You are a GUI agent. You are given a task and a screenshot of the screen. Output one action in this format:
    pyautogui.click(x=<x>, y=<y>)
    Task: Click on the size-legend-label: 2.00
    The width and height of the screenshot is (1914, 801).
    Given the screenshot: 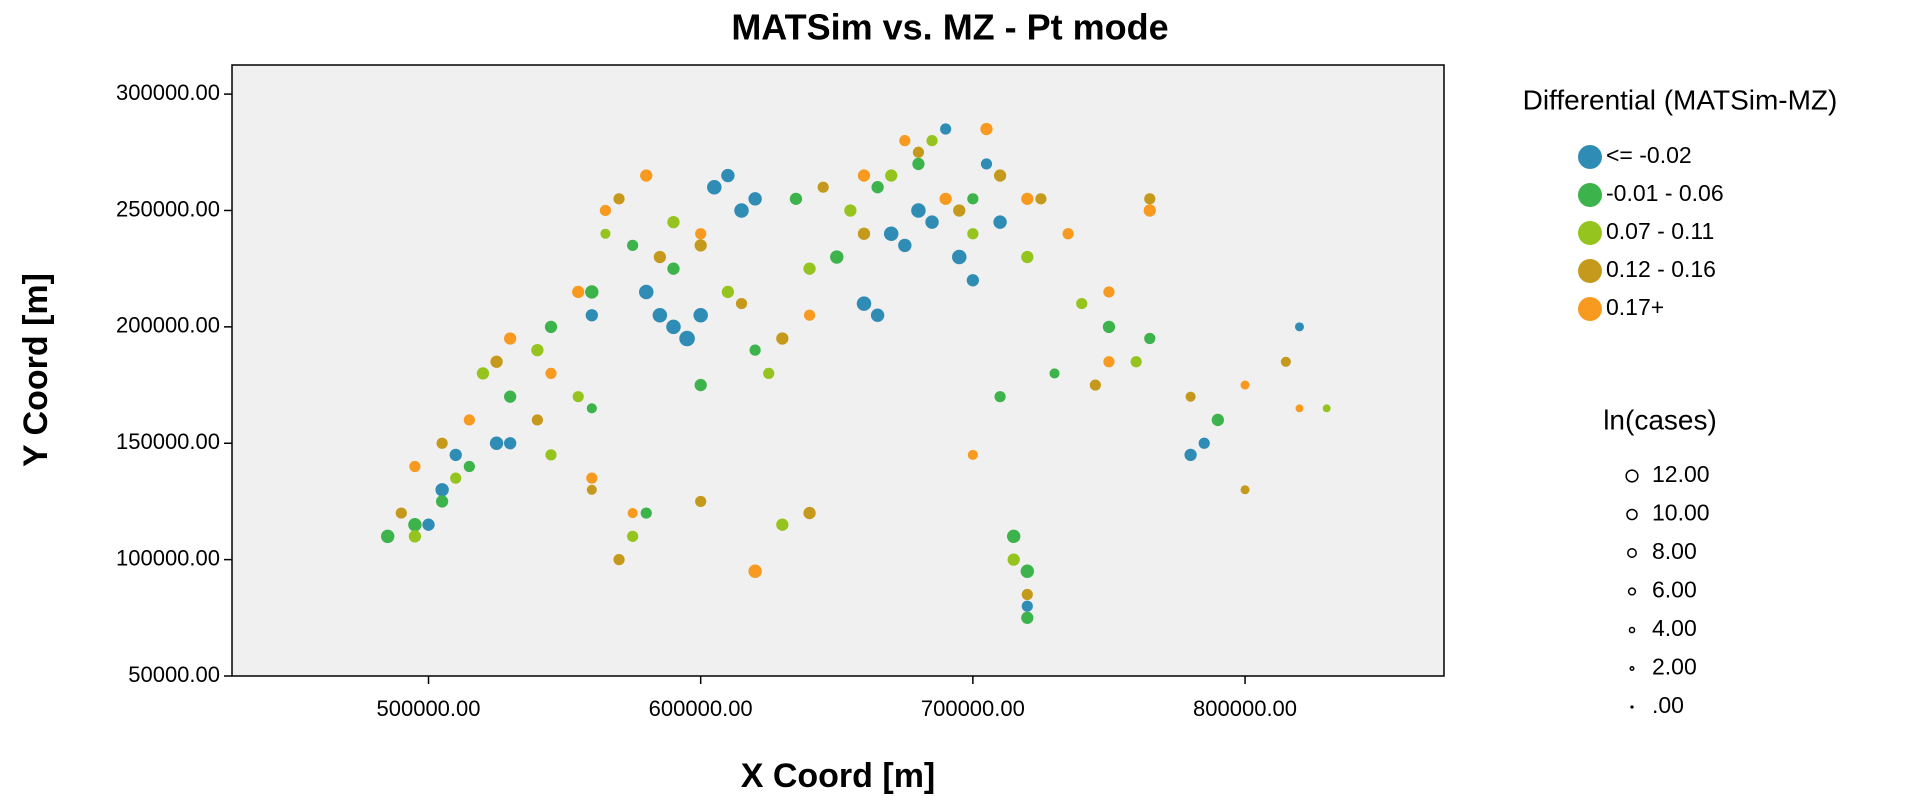 What is the action you would take?
    pyautogui.click(x=1674, y=667)
    